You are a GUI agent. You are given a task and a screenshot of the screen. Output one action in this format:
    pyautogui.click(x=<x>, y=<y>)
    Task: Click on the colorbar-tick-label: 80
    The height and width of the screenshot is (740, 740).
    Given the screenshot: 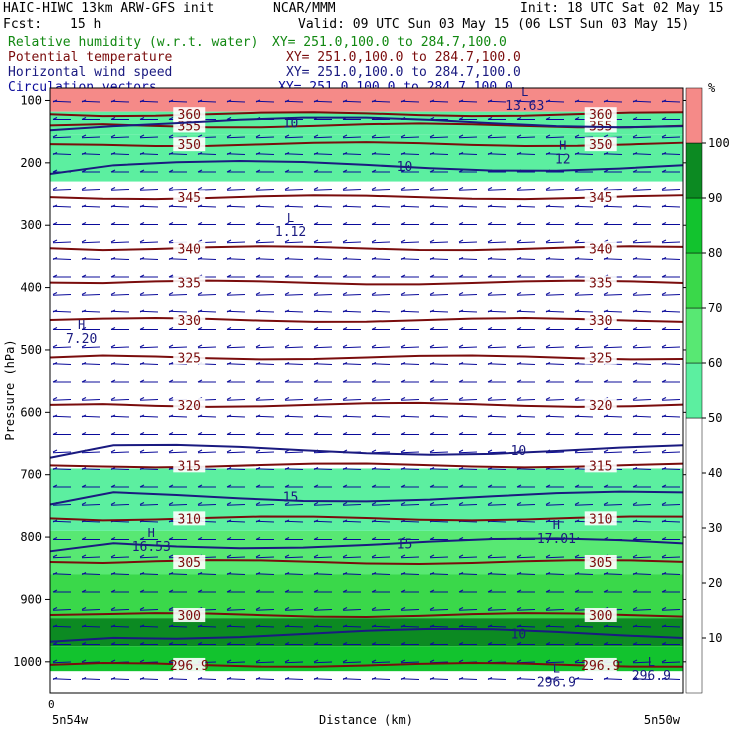 What is the action you would take?
    pyautogui.click(x=715, y=253)
    